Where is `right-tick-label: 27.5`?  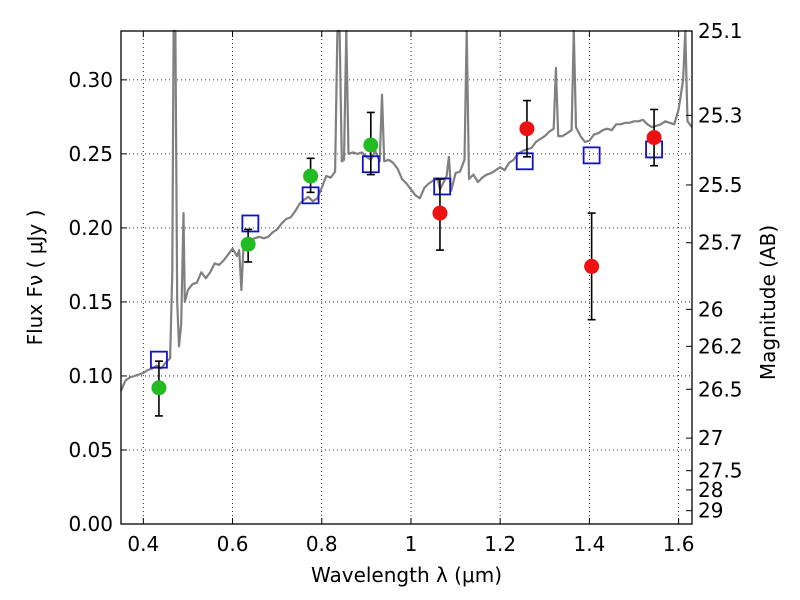 right-tick-label: 27.5 is located at coordinates (720, 471).